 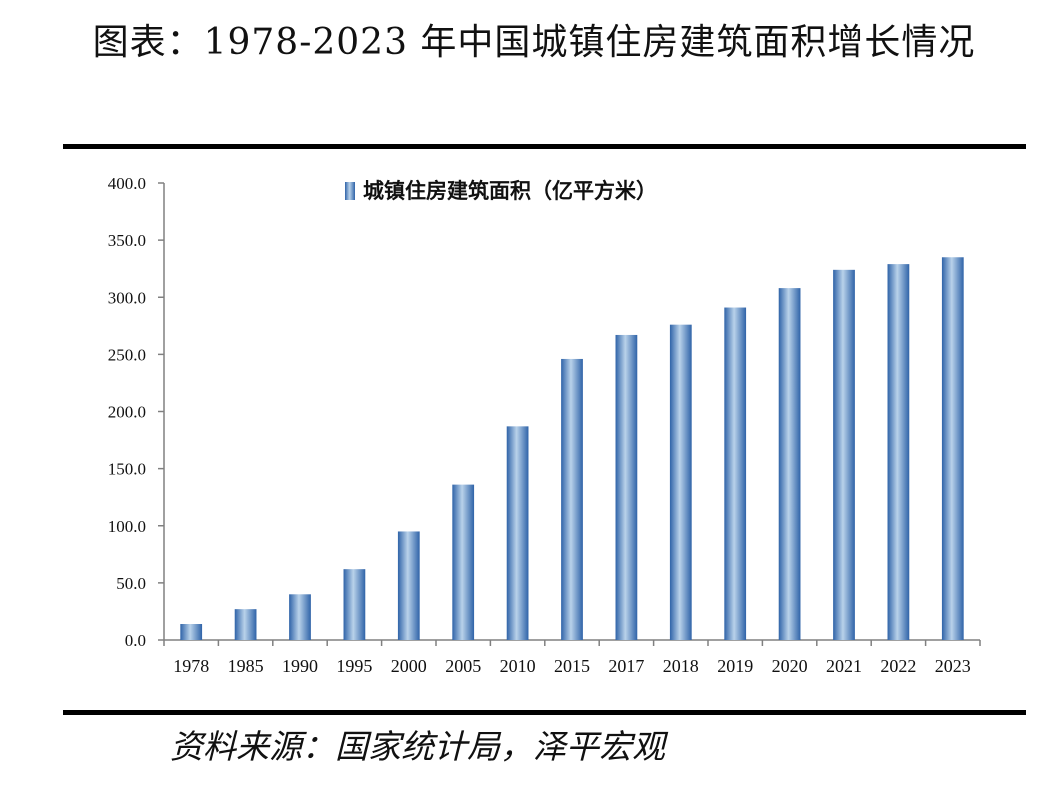 What do you see at coordinates (191, 632) in the screenshot?
I see `bar-1978` at bounding box center [191, 632].